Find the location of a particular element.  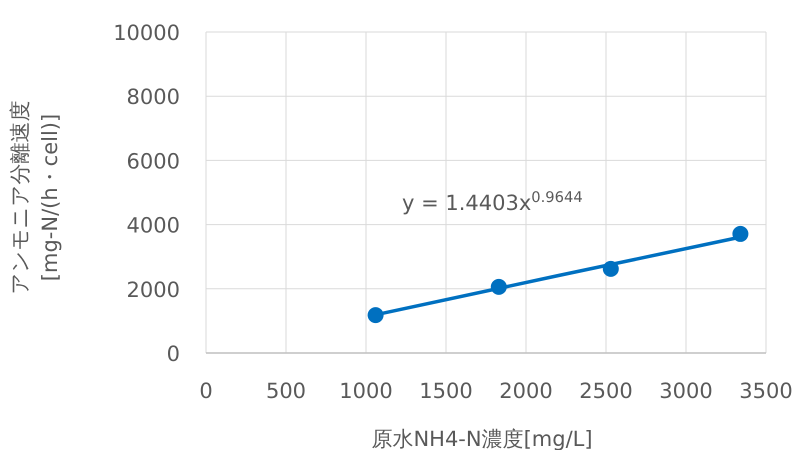

y-tick-label: 10000 is located at coordinates (146, 33).